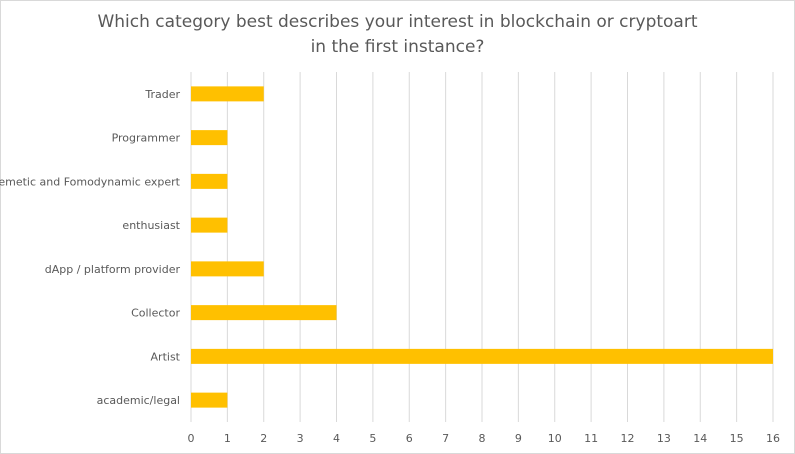 The width and height of the screenshot is (795, 454). I want to click on x-tick-label-16: 16, so click(773, 438).